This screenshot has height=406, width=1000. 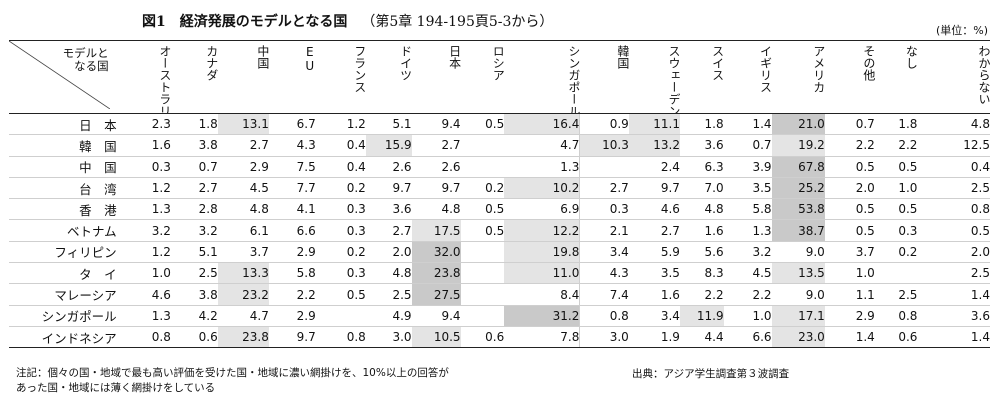 I want to click on table-cell: 3.9, so click(x=747, y=167).